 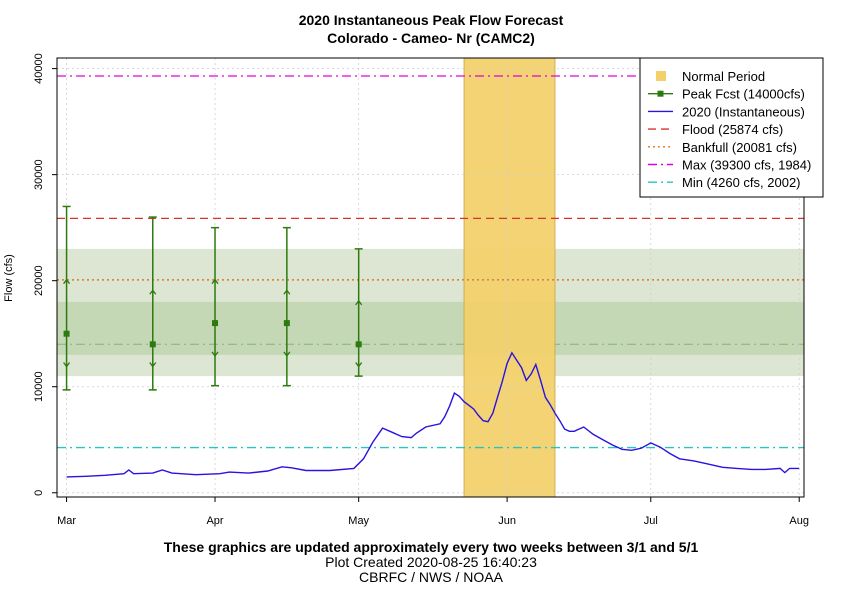 What do you see at coordinates (431, 20) in the screenshot?
I see `chart-title: 2020 Instantaneous Peak Flow Forecast` at bounding box center [431, 20].